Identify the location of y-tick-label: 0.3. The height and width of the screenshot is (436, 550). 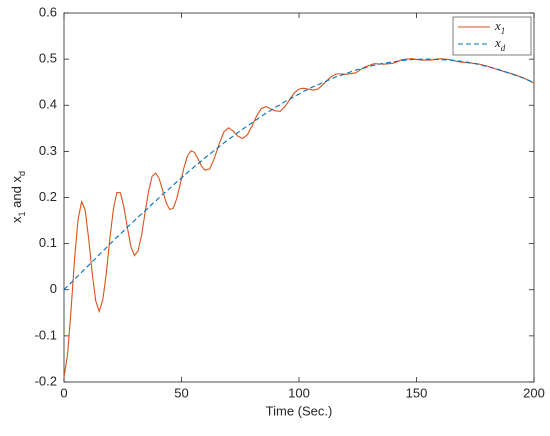
(48, 150).